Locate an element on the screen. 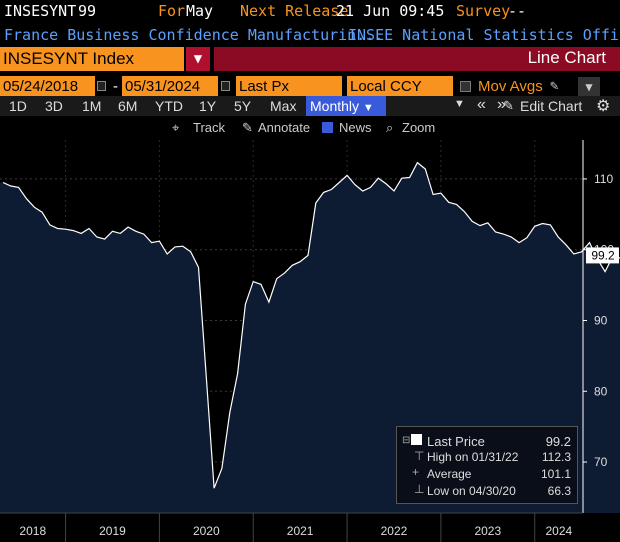 This screenshot has width=620, height=542. field-select: Last Px is located at coordinates (289, 87).